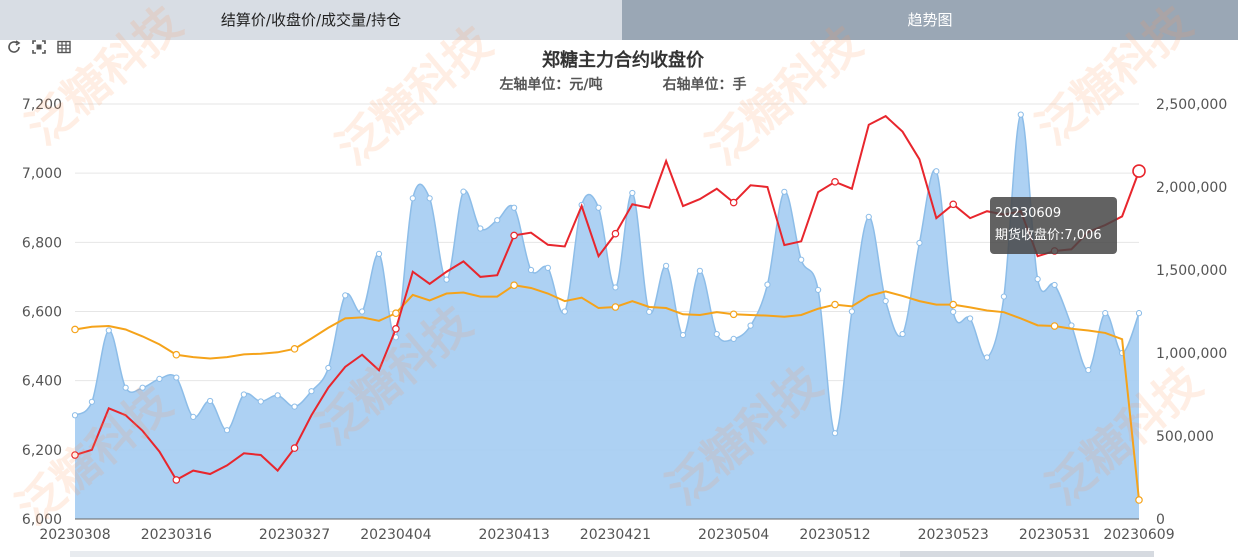 The width and height of the screenshot is (1246, 557). I want to click on right-axis-unit: 右轴单位：手, so click(704, 85).